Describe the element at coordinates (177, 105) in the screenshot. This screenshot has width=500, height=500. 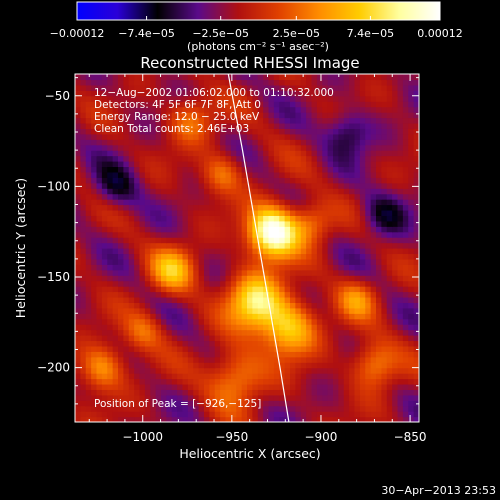
I see `info-line-detectors: Detectors: 4F 5F 6F 7F 8F, Att 0` at that location.